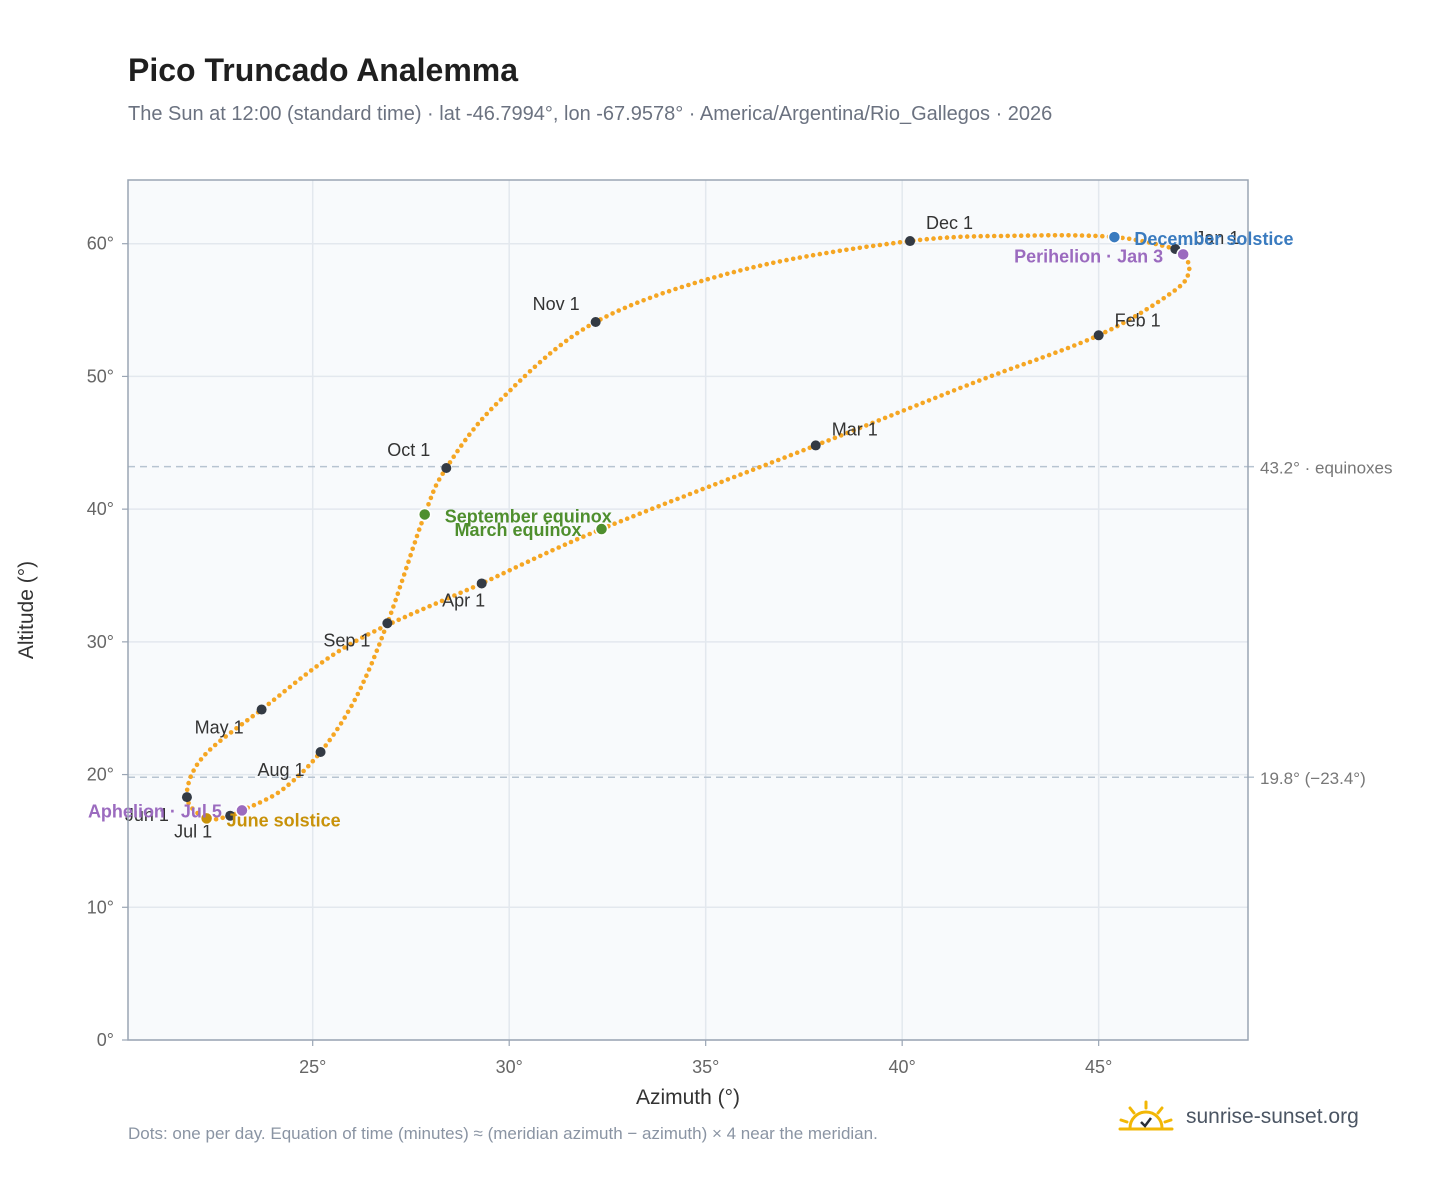 The width and height of the screenshot is (1448, 1188). What do you see at coordinates (219, 728) in the screenshot?
I see `month-label: May 1` at bounding box center [219, 728].